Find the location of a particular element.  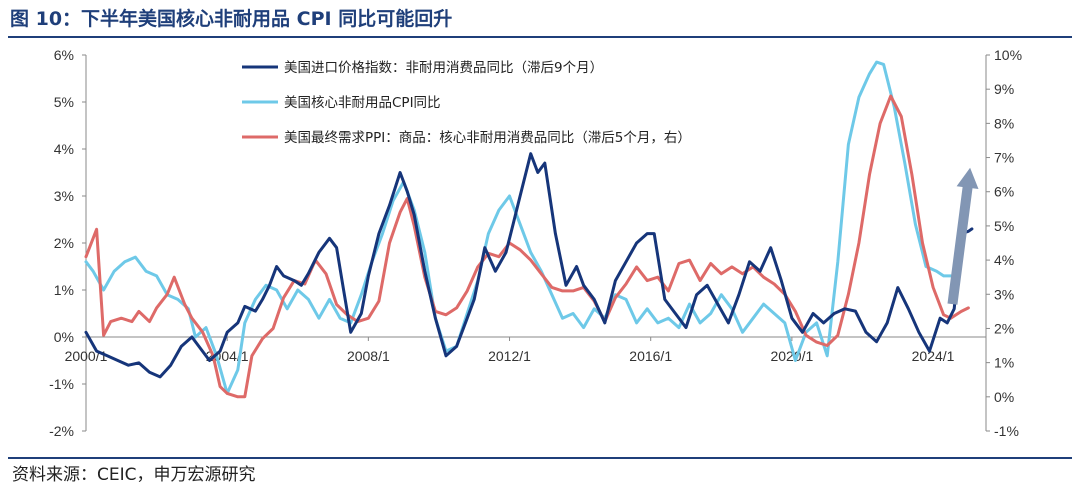

left-tick-label: 4% is located at coordinates (64, 149).